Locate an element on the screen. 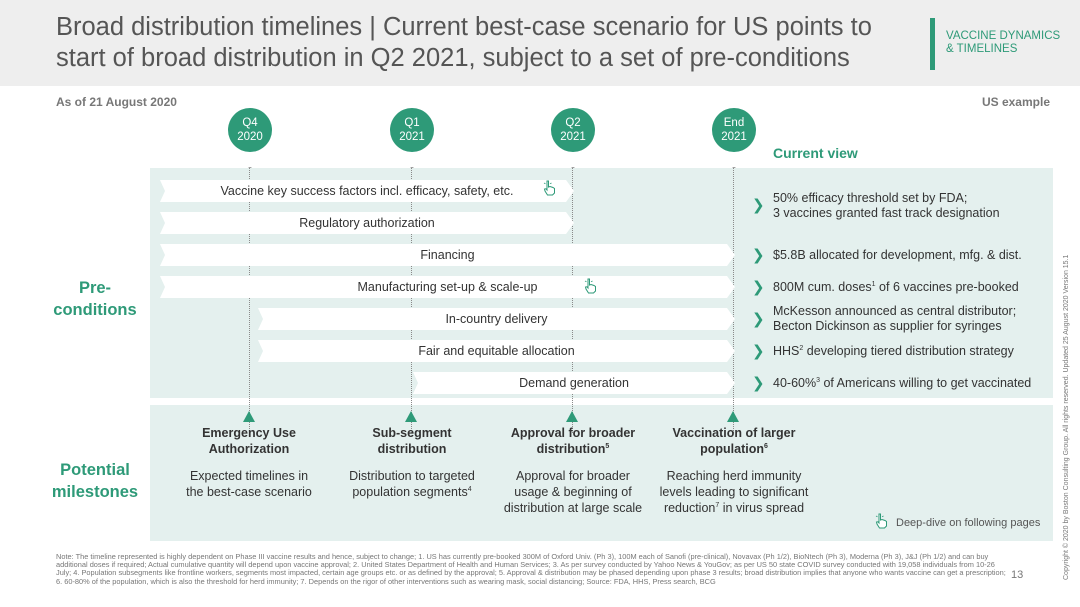  precondition-bar-label: Demand generation is located at coordinates (574, 383).